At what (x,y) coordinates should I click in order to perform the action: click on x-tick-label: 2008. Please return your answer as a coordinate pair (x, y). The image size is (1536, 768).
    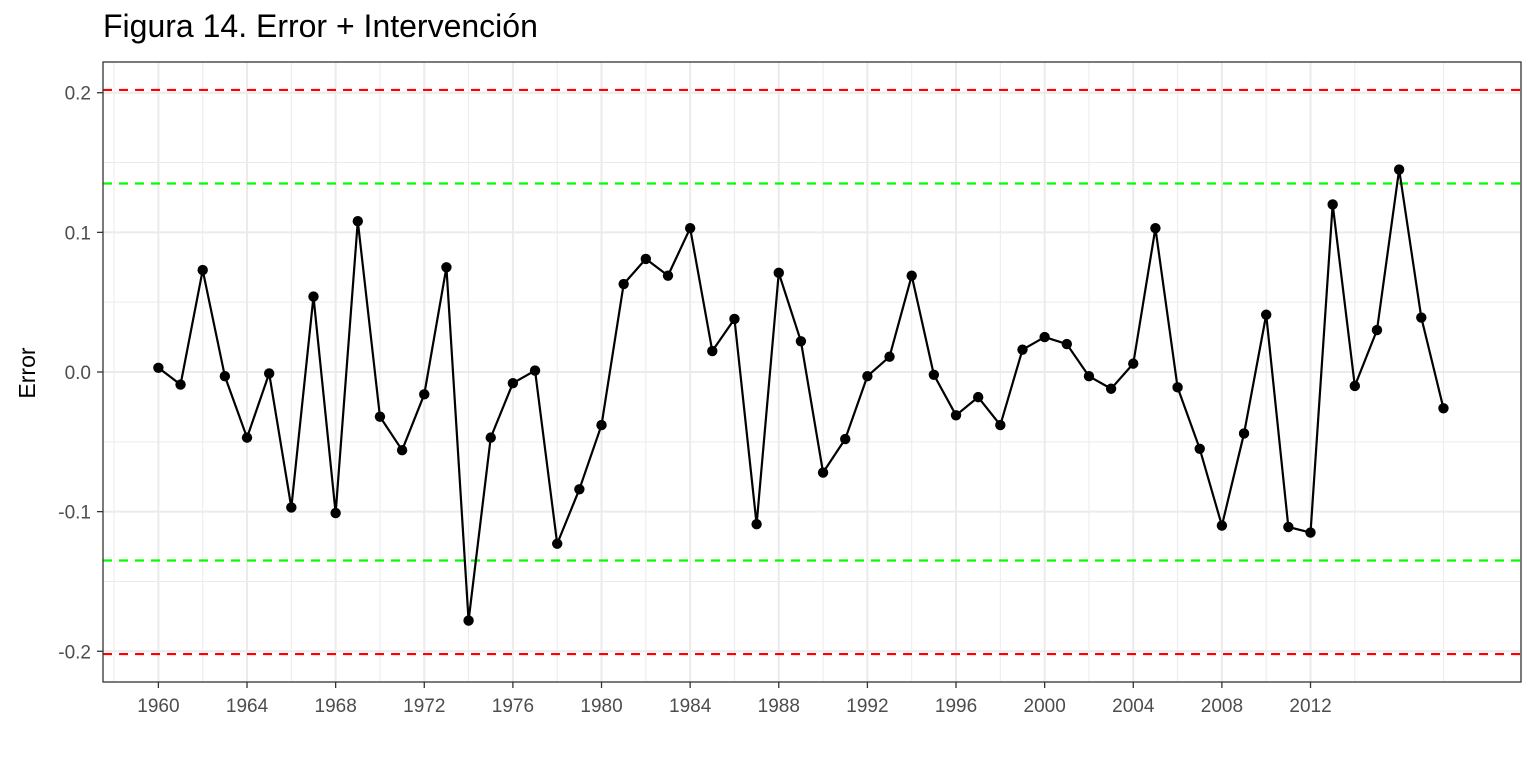
    Looking at the image, I should click on (1222, 706).